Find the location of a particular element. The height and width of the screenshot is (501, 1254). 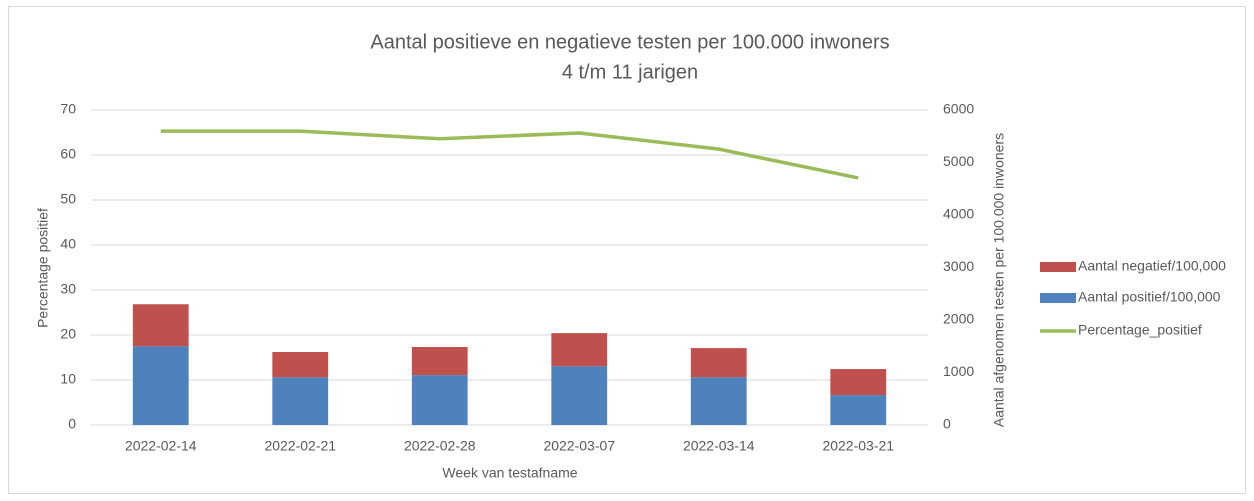

x-tick-label: 2022-03-21 is located at coordinates (858, 446).